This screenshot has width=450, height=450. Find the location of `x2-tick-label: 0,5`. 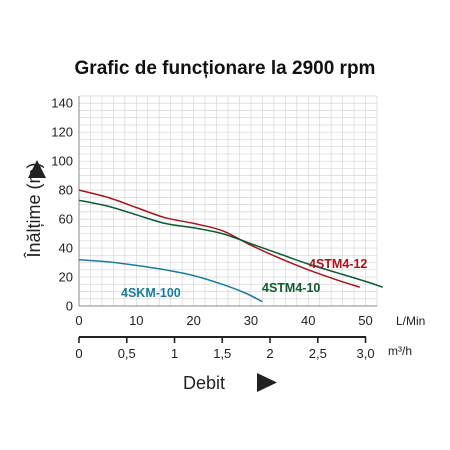

x2-tick-label: 0,5 is located at coordinates (127, 353).